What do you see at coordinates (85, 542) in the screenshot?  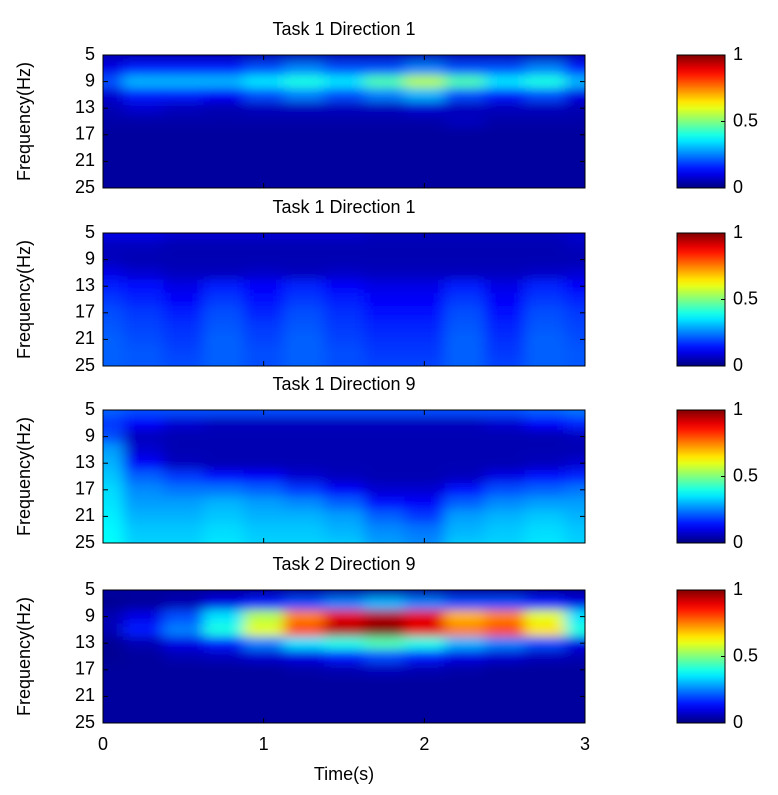 I see `y-tick-label: 25` at bounding box center [85, 542].